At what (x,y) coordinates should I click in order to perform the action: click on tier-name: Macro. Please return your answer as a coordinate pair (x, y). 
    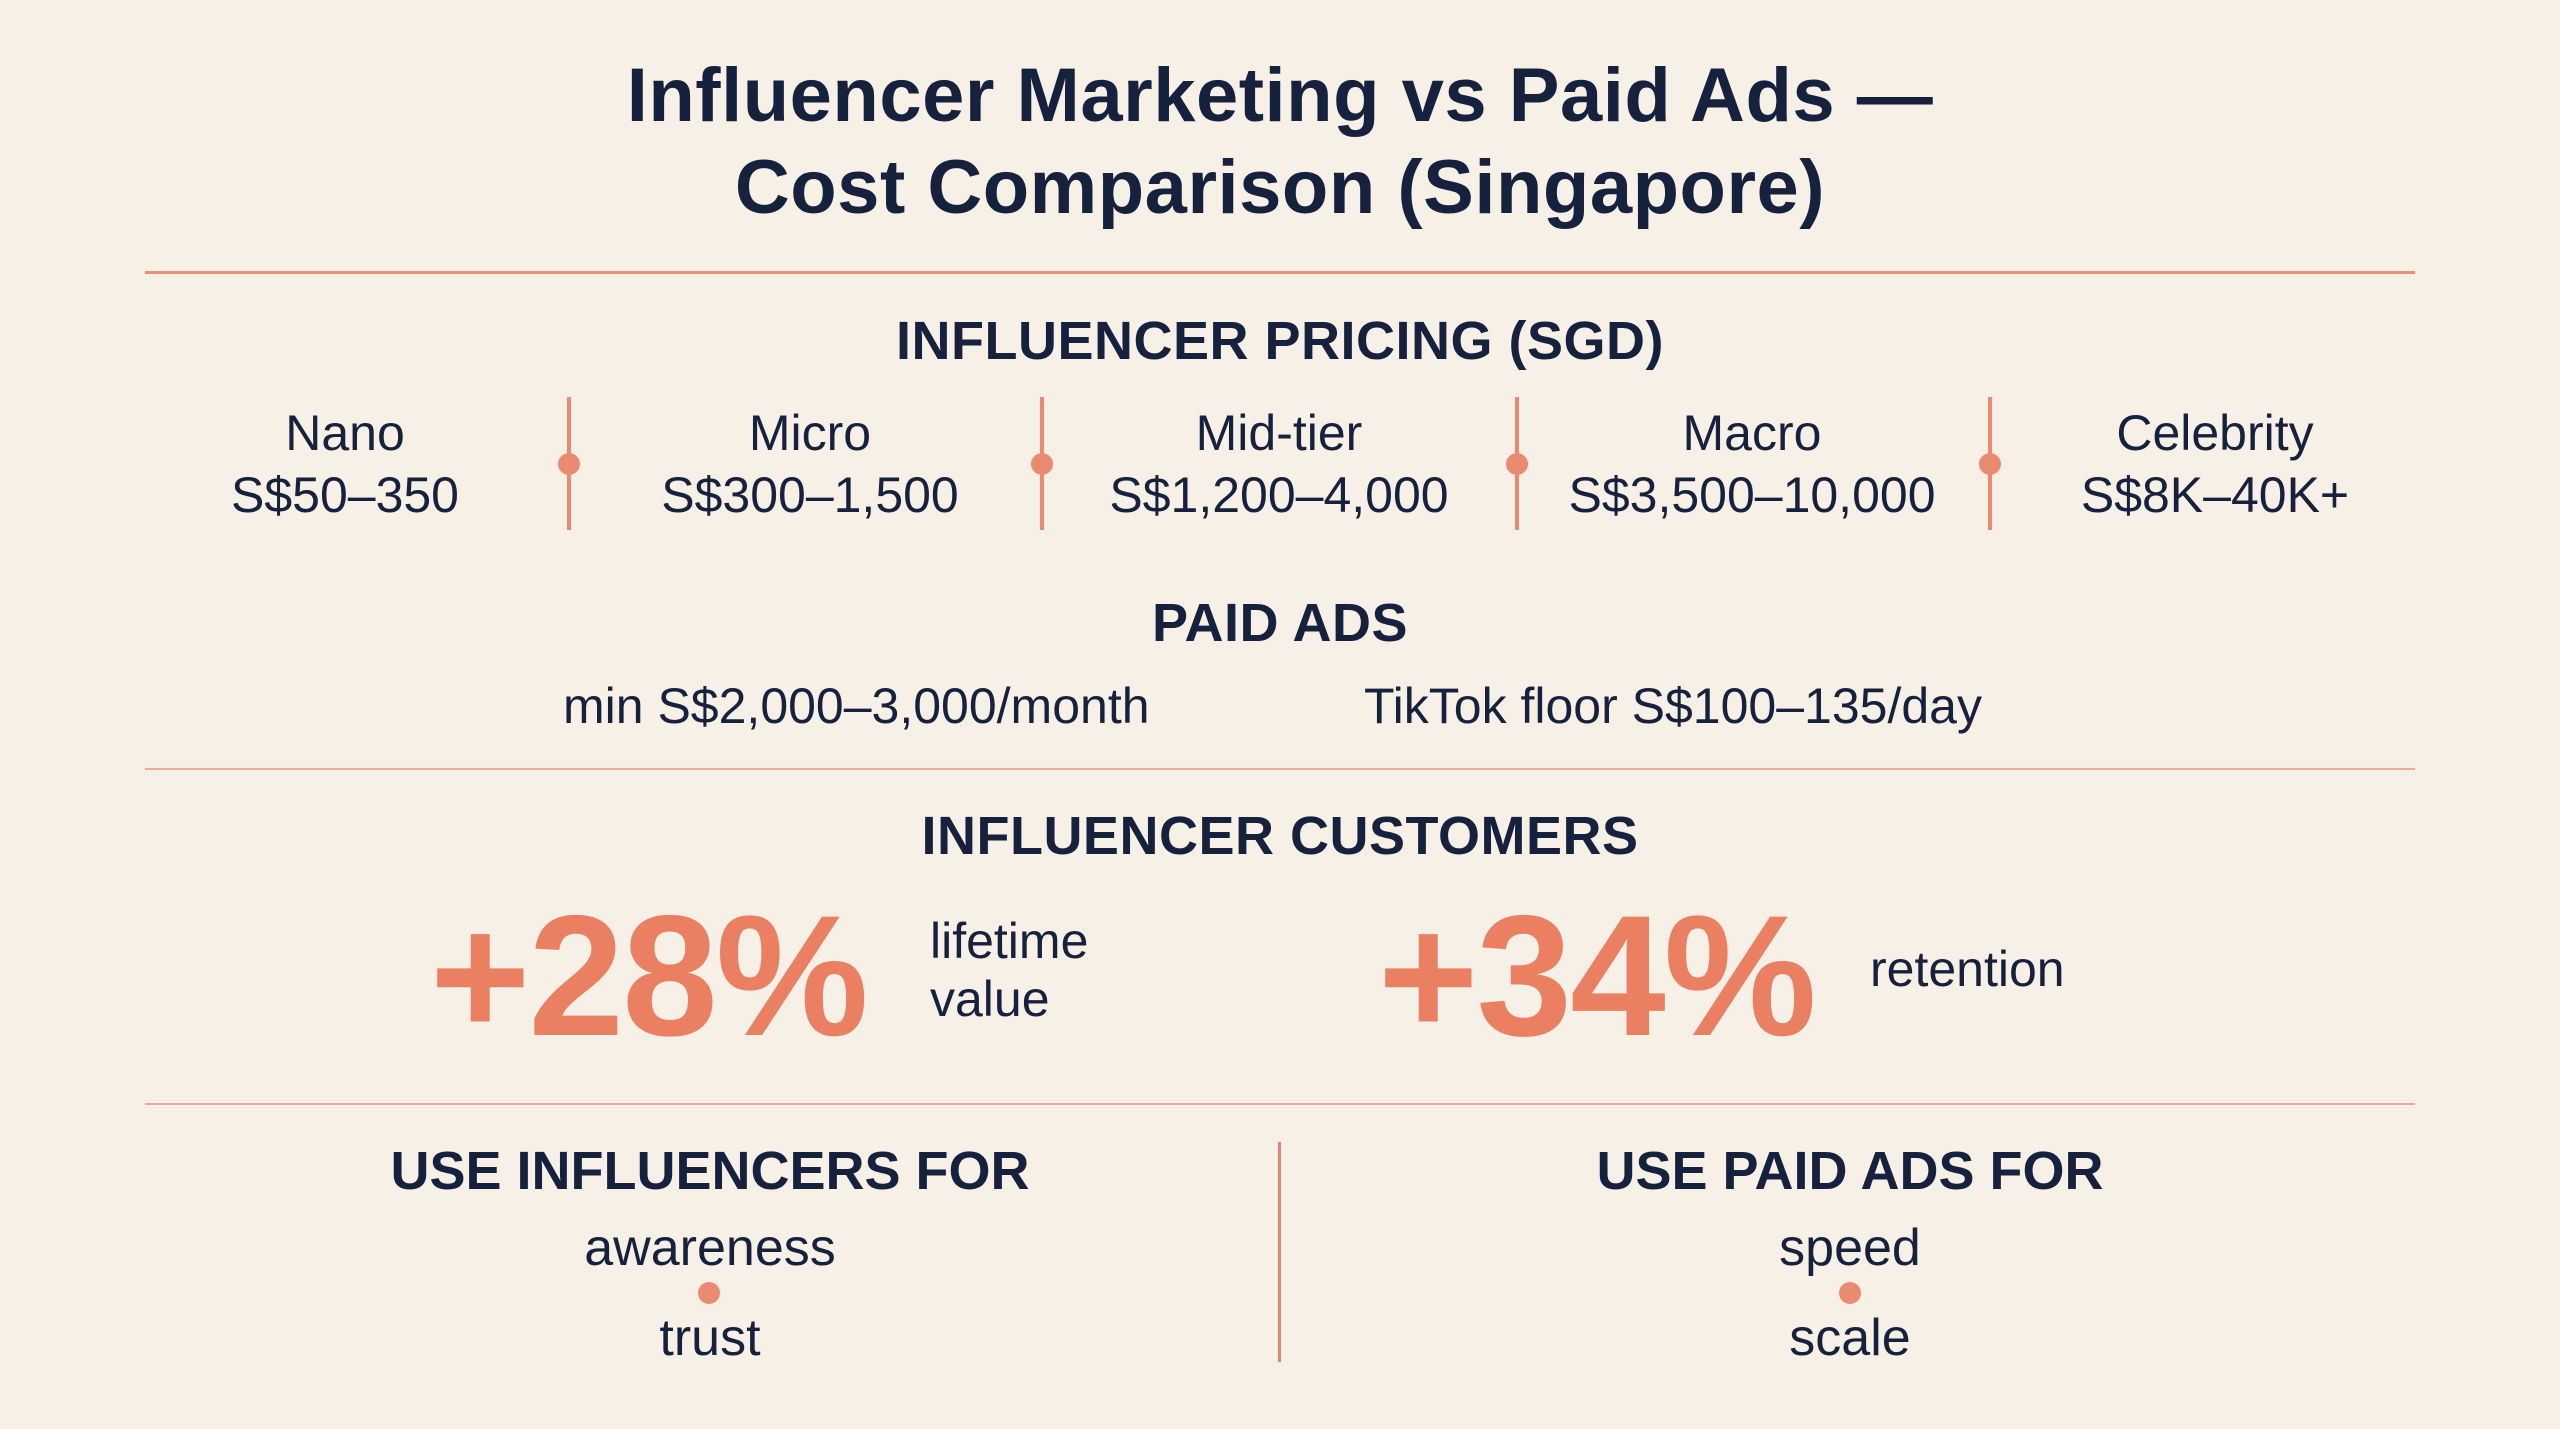
    Looking at the image, I should click on (1752, 433).